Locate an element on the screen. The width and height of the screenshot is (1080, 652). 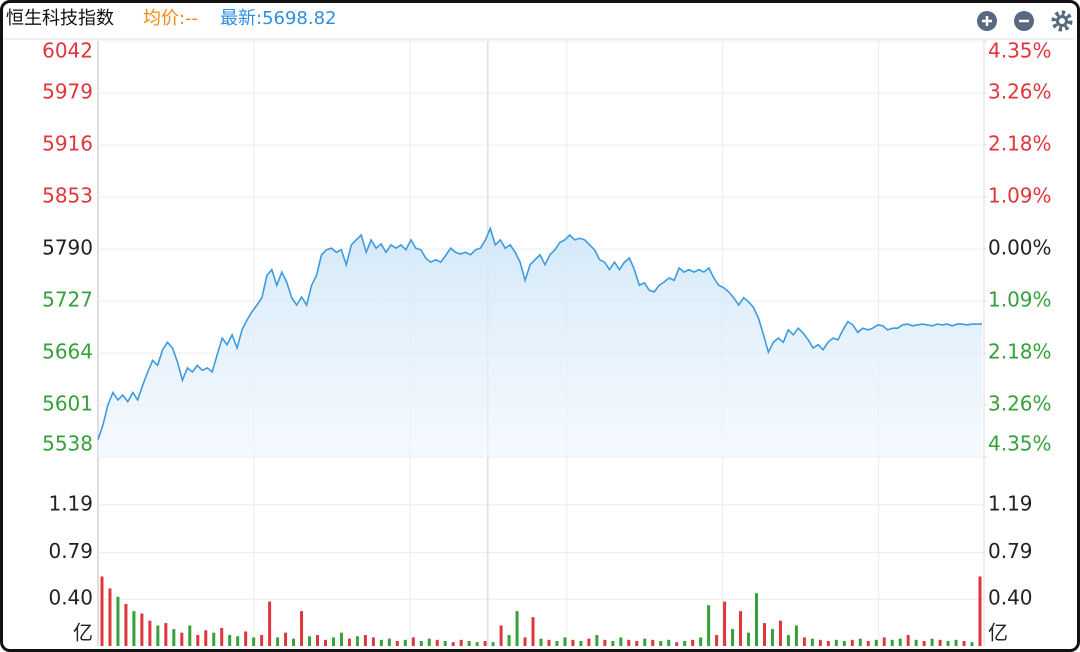
y2-tick-label: 3.26% is located at coordinates (1020, 92).